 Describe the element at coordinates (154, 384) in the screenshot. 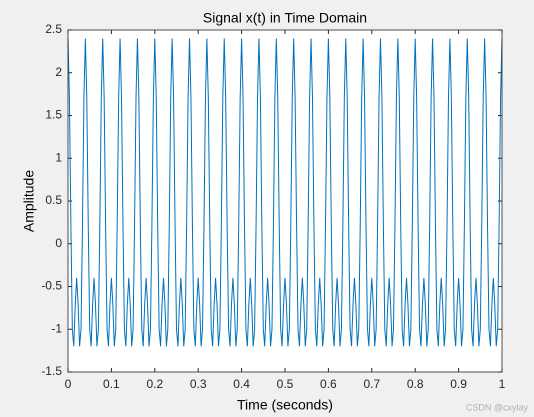

I see `x-tick-label: 0.2` at that location.